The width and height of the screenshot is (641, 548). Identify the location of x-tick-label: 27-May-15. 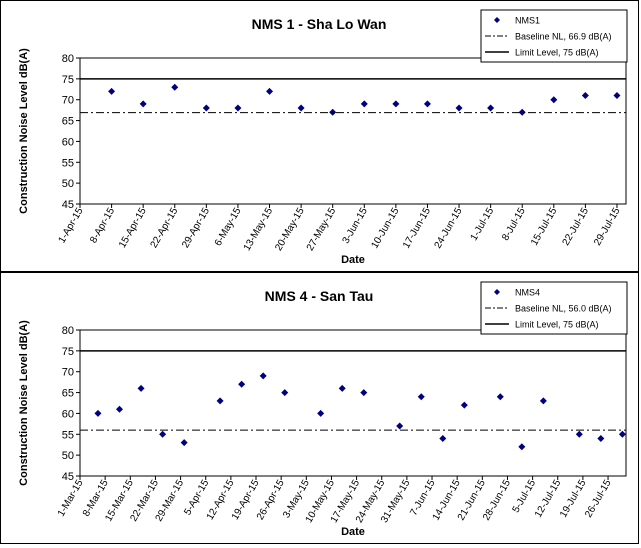
(322, 229).